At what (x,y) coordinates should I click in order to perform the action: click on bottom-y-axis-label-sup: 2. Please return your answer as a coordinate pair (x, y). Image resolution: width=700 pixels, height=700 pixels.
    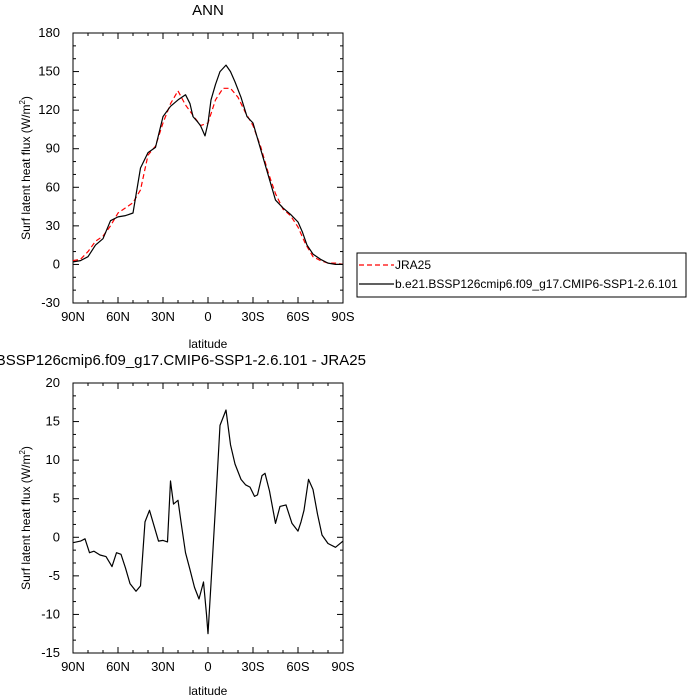
    Looking at the image, I should click on (22, 452).